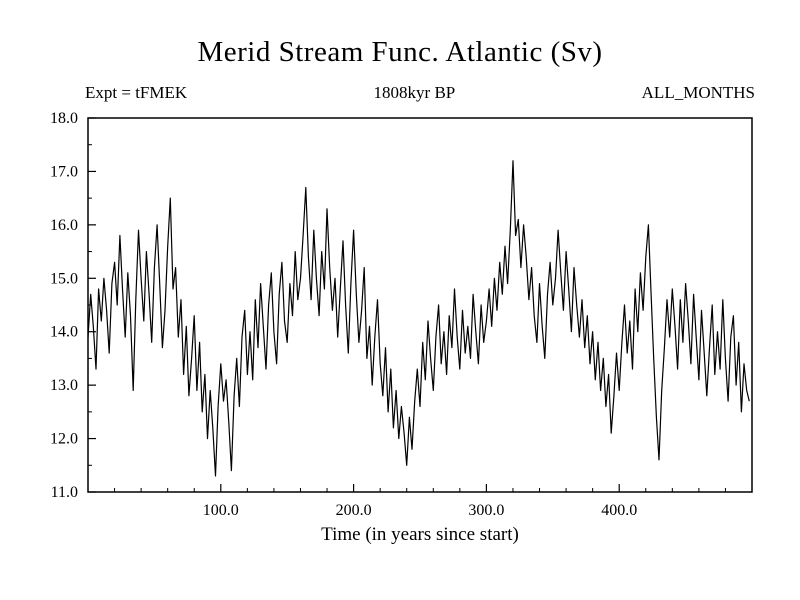 This screenshot has width=800, height=600. I want to click on chart-subtitle-row: Expt = tFMEK 1808kyr BP ALL_MONTHS, so click(420, 93).